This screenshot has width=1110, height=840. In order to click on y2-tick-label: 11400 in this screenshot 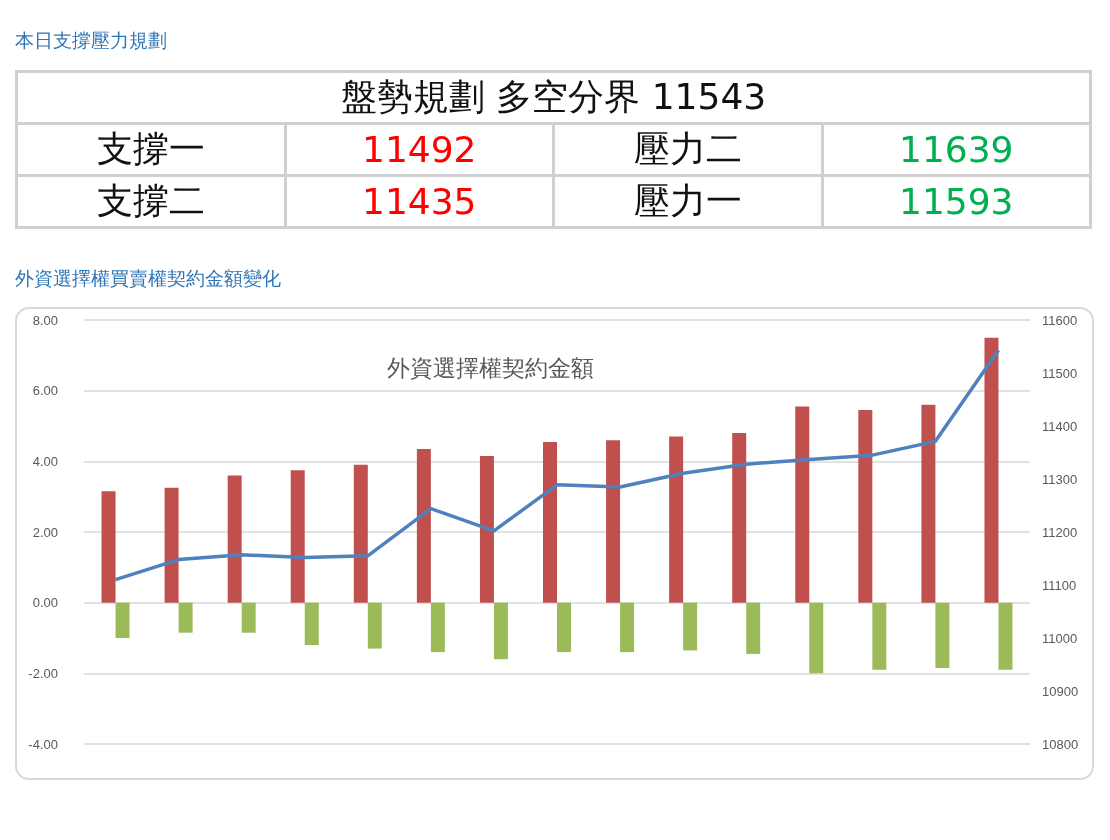, I will do `click(1060, 426)`.